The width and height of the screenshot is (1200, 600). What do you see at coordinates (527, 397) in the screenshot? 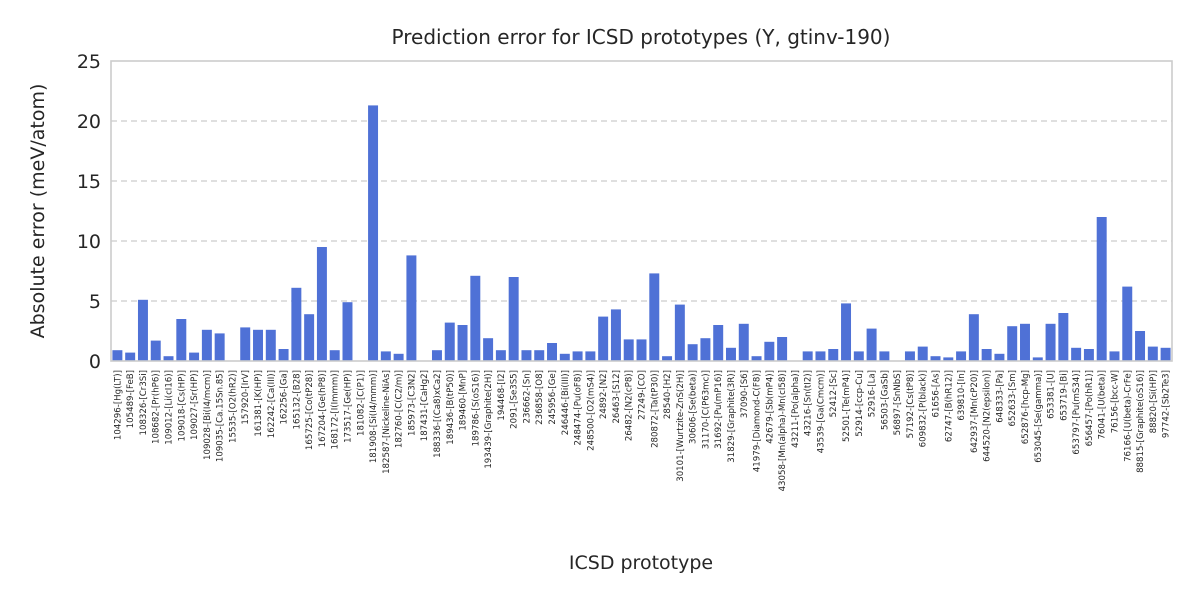
I see `x-tick-label: 236662-[Sn]` at bounding box center [527, 397].